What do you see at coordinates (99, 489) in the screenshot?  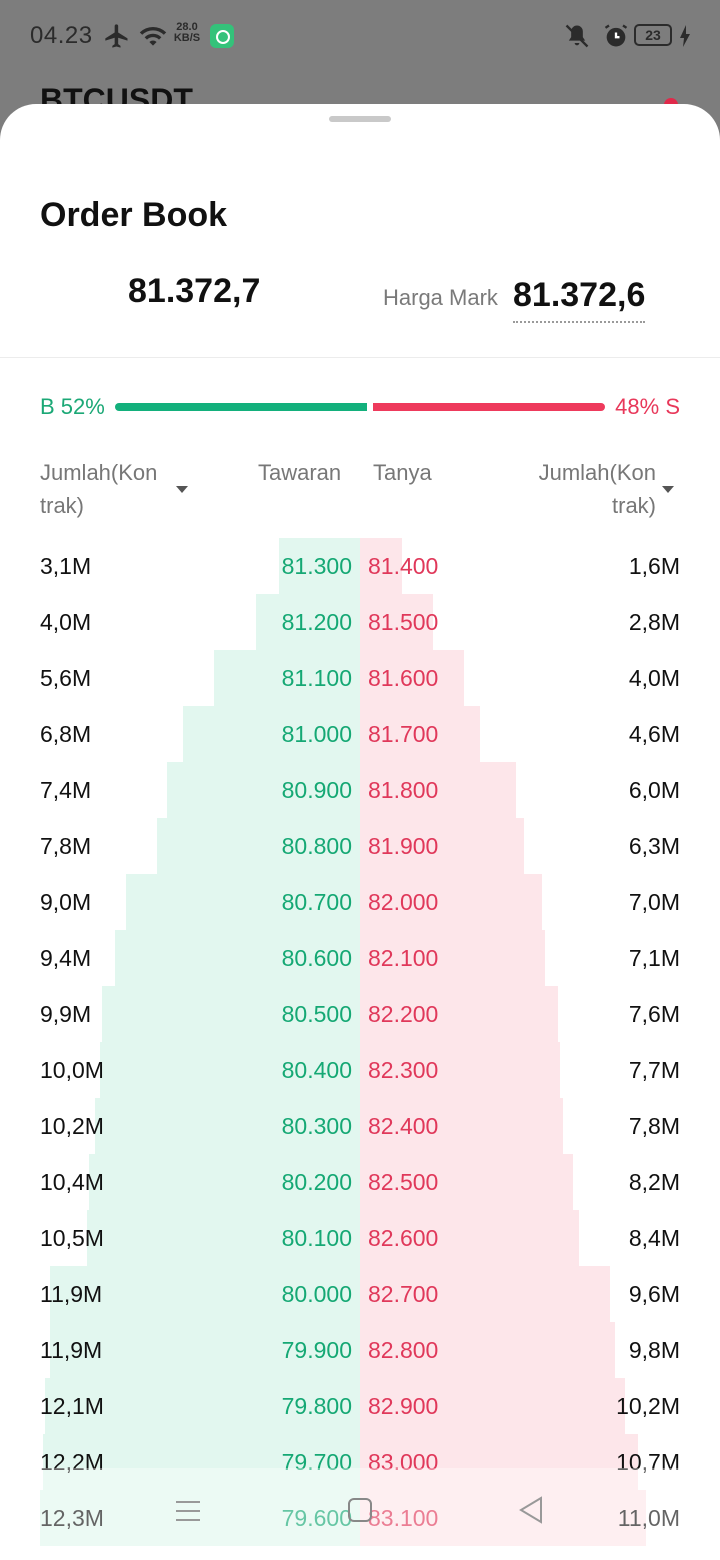 I see `header-bid-amount: Jumlah(Kon trak)` at bounding box center [99, 489].